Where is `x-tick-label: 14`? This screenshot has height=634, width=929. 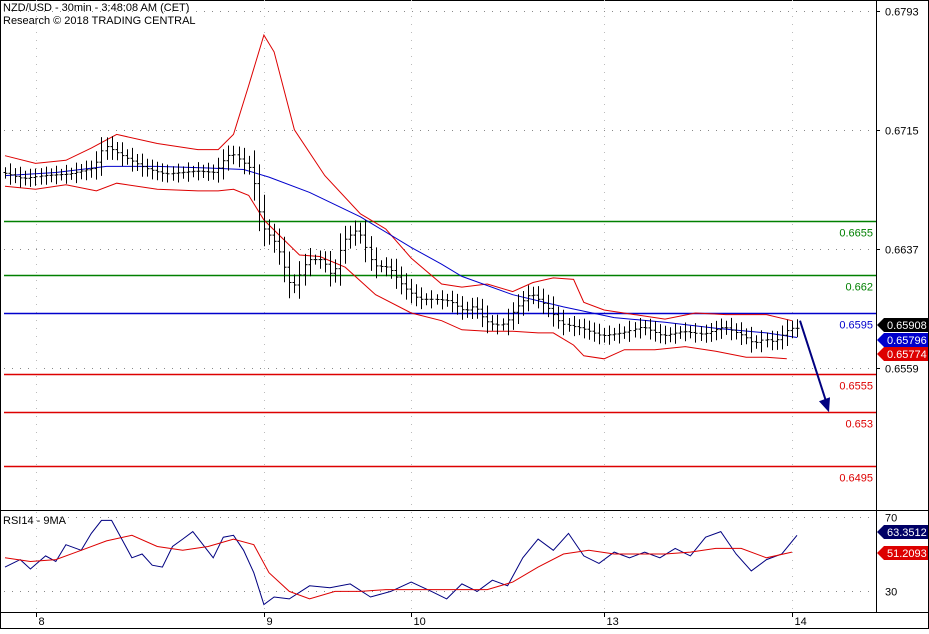
x-tick-label: 14 is located at coordinates (801, 622).